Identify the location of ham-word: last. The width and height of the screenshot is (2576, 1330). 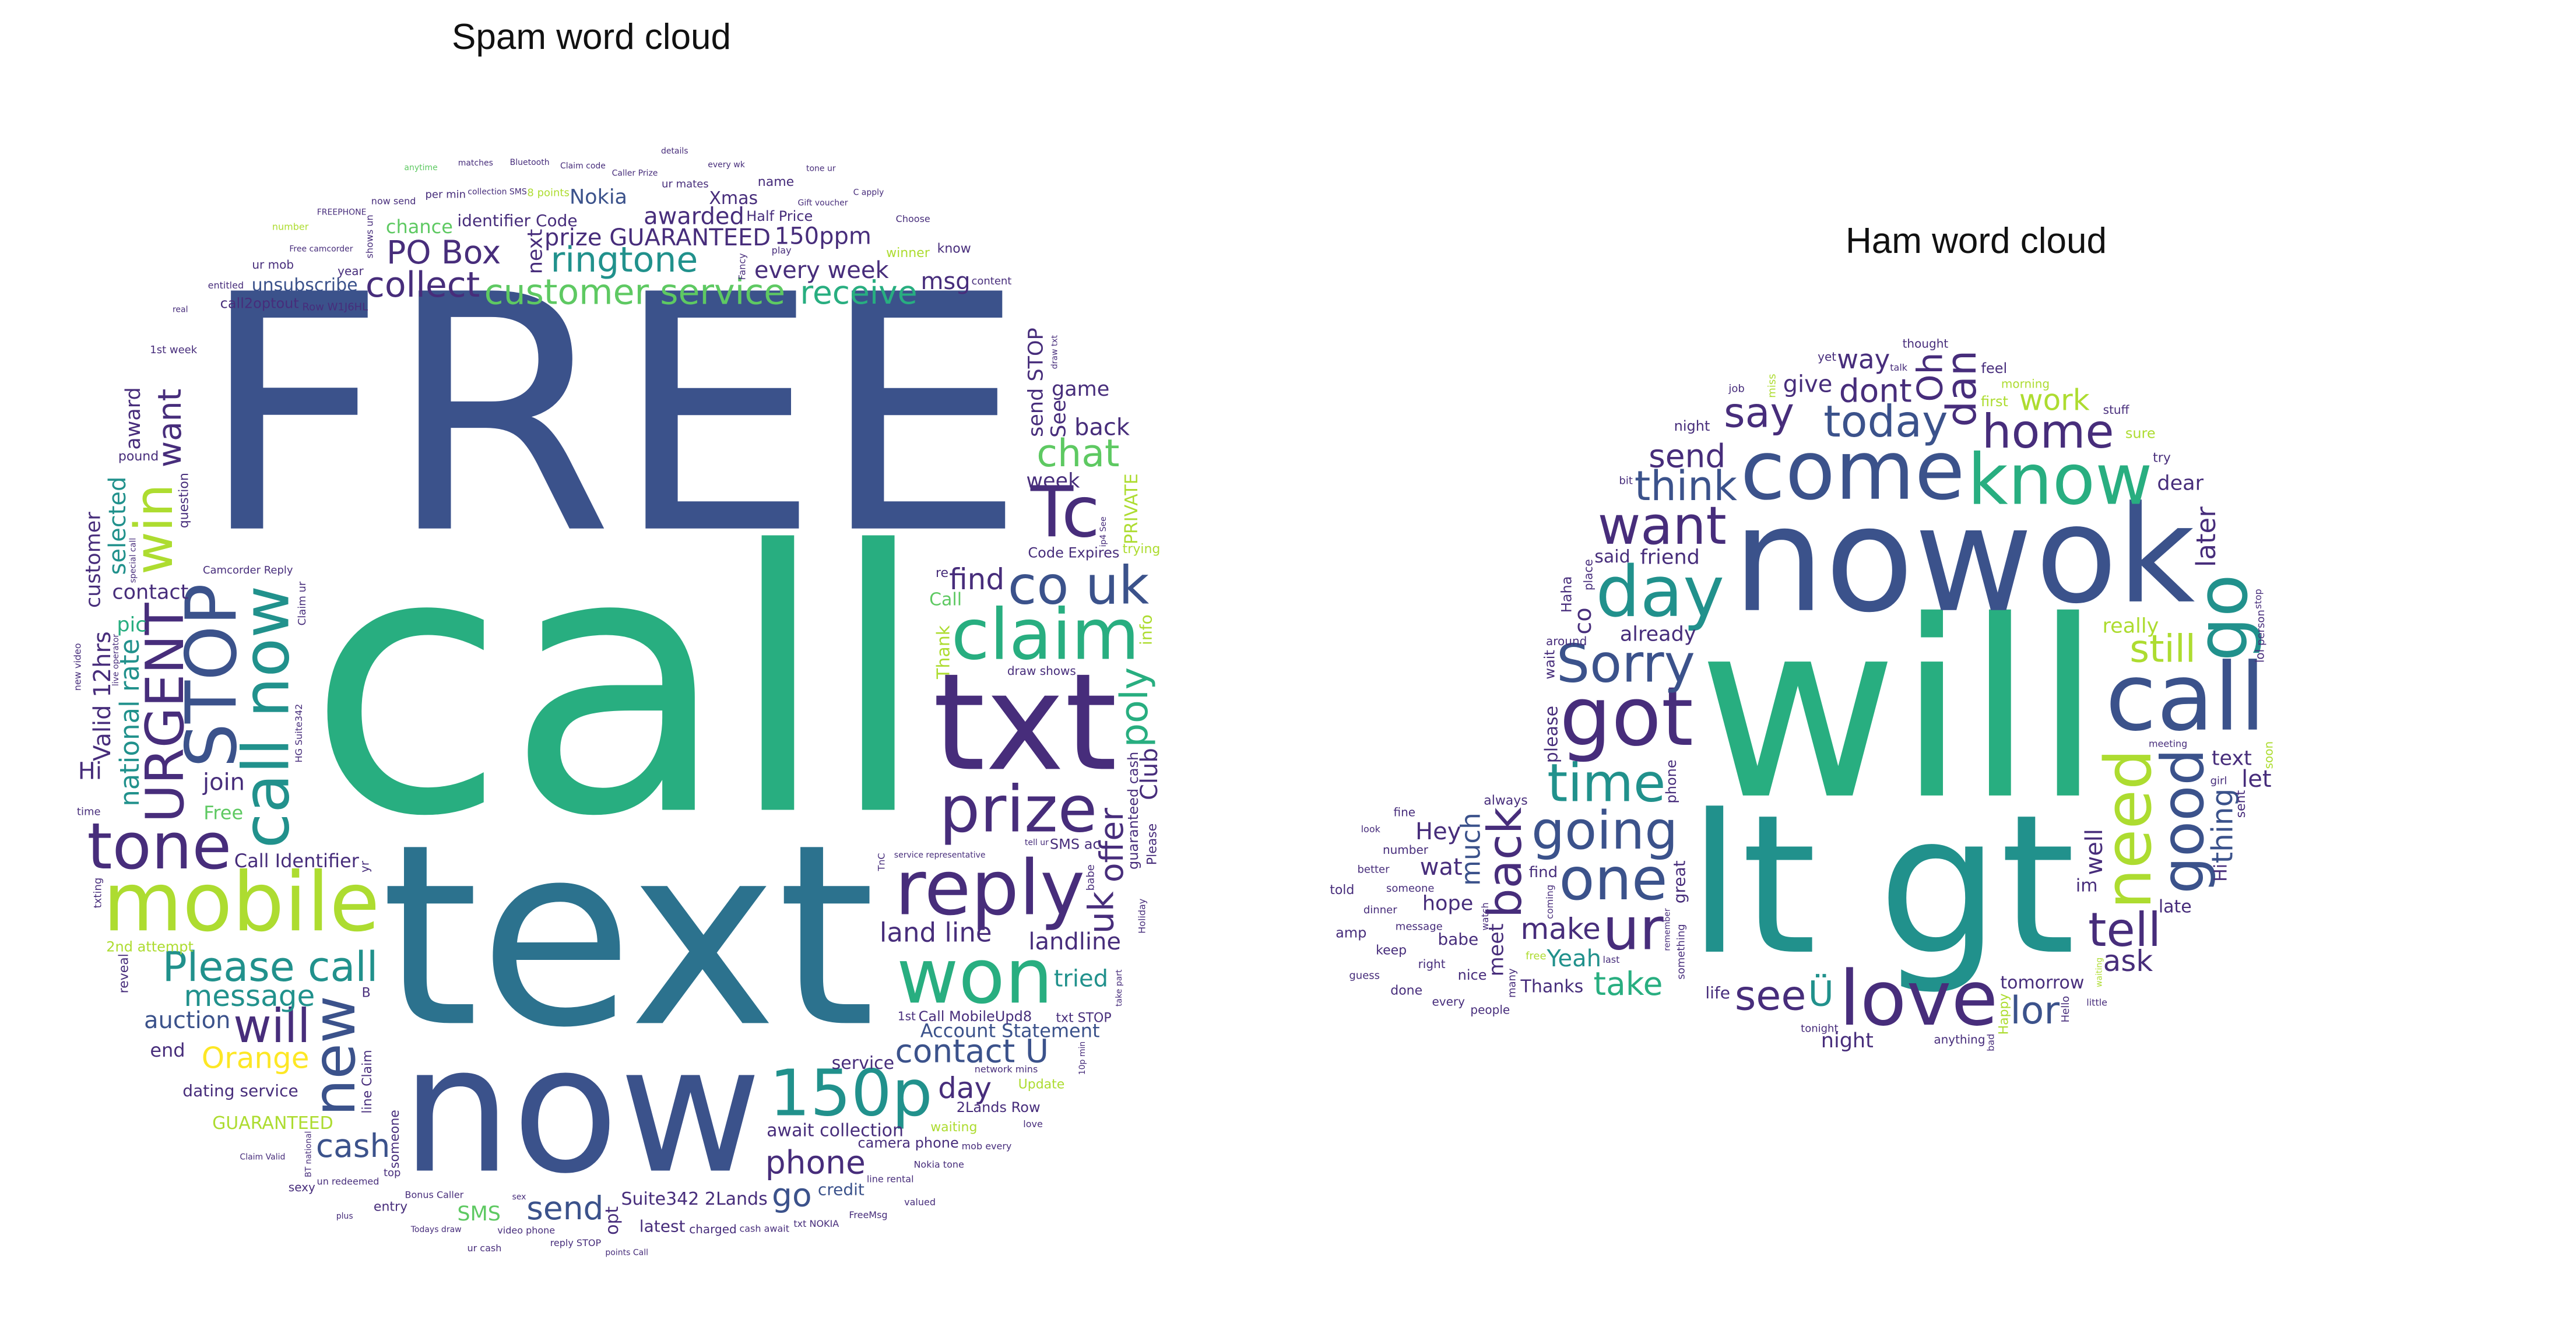
(1611, 959).